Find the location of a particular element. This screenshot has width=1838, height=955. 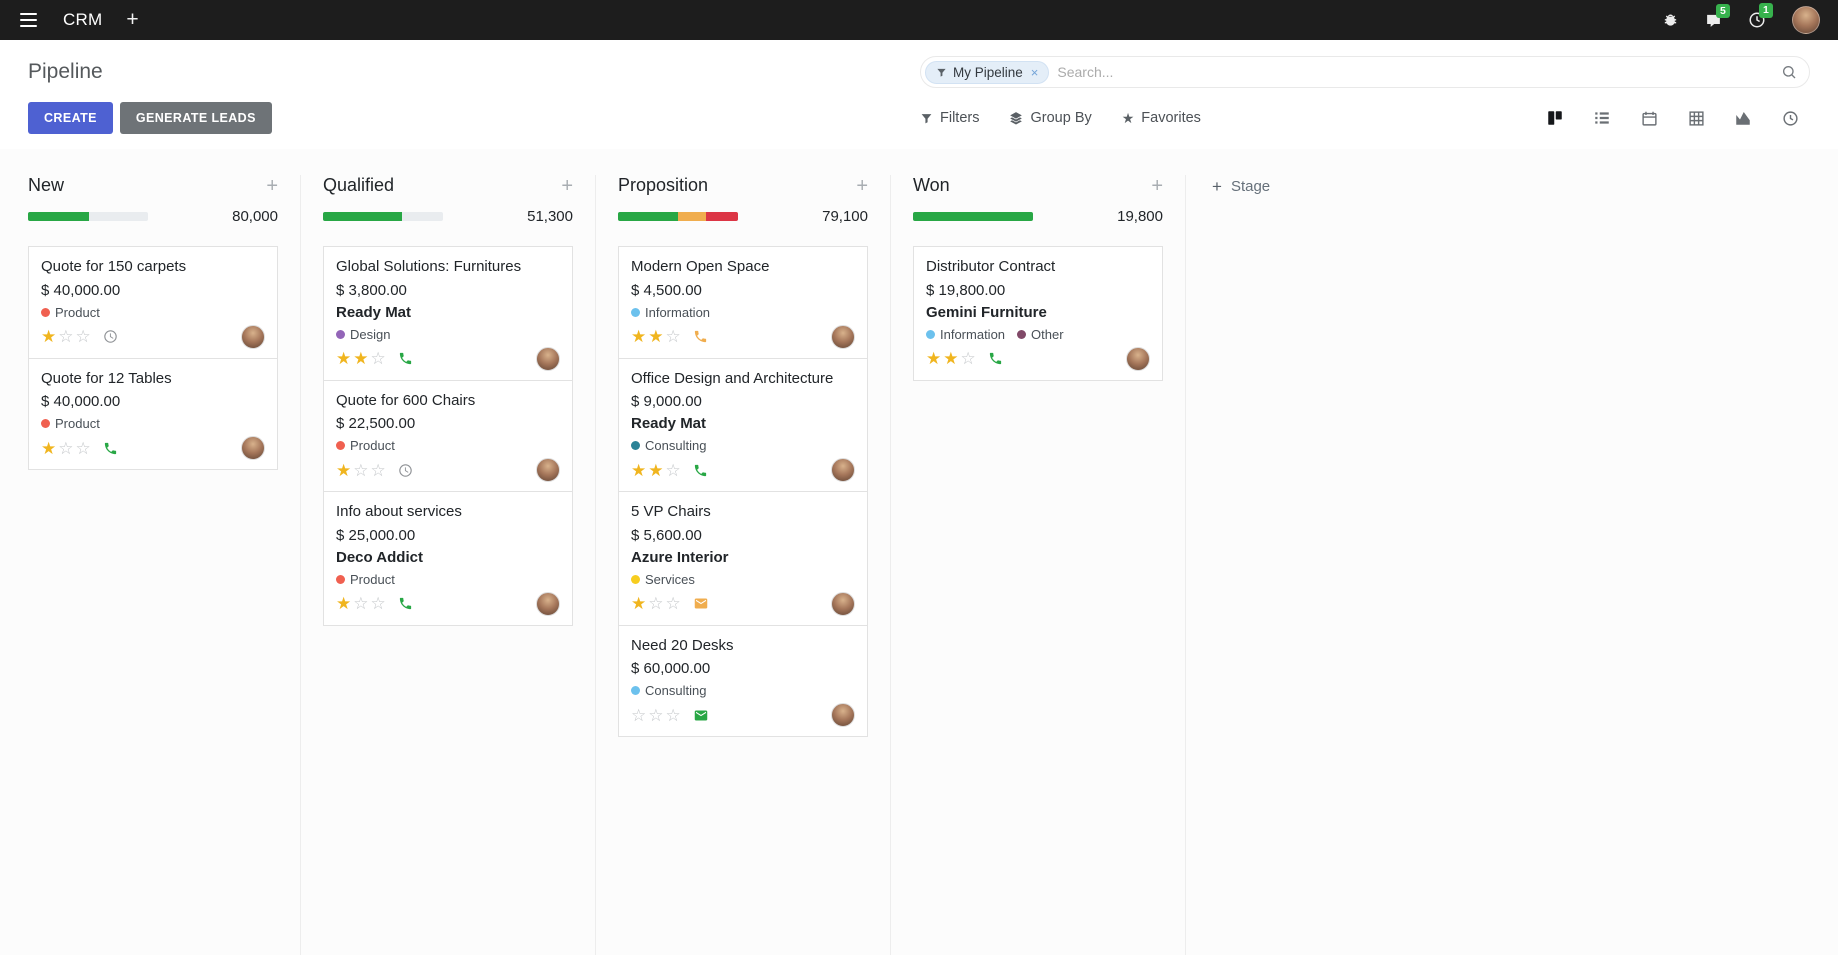

column-total: 80,000 is located at coordinates (255, 216).